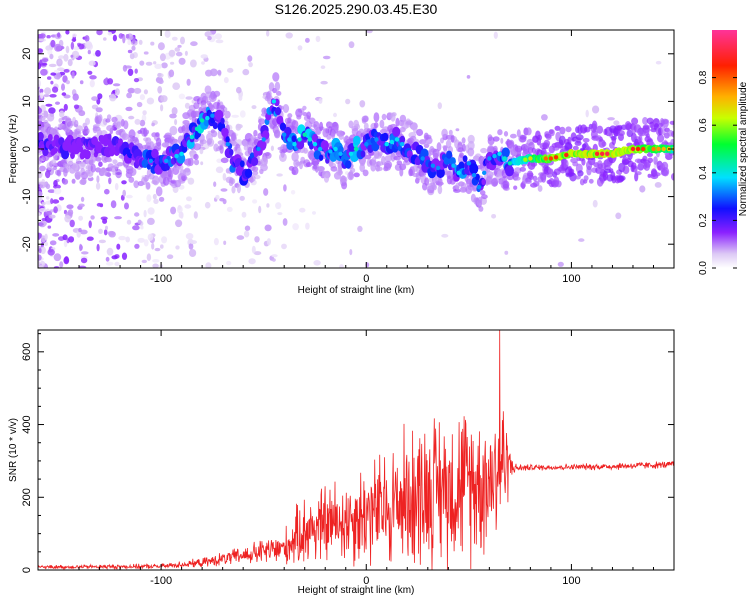 The width and height of the screenshot is (750, 600). What do you see at coordinates (27, 101) in the screenshot?
I see `y-tick-label: 10` at bounding box center [27, 101].